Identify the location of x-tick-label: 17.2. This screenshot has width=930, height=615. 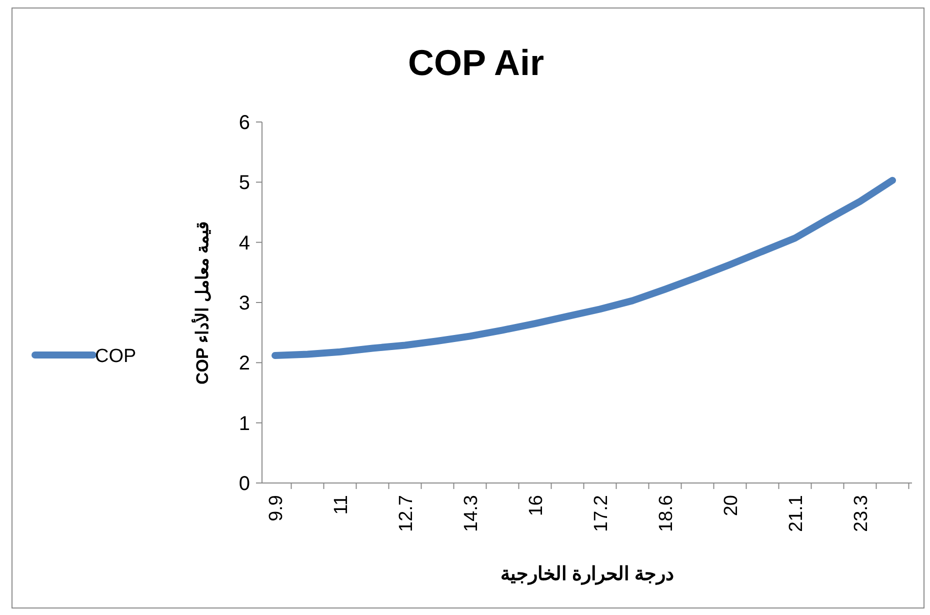
(601, 513).